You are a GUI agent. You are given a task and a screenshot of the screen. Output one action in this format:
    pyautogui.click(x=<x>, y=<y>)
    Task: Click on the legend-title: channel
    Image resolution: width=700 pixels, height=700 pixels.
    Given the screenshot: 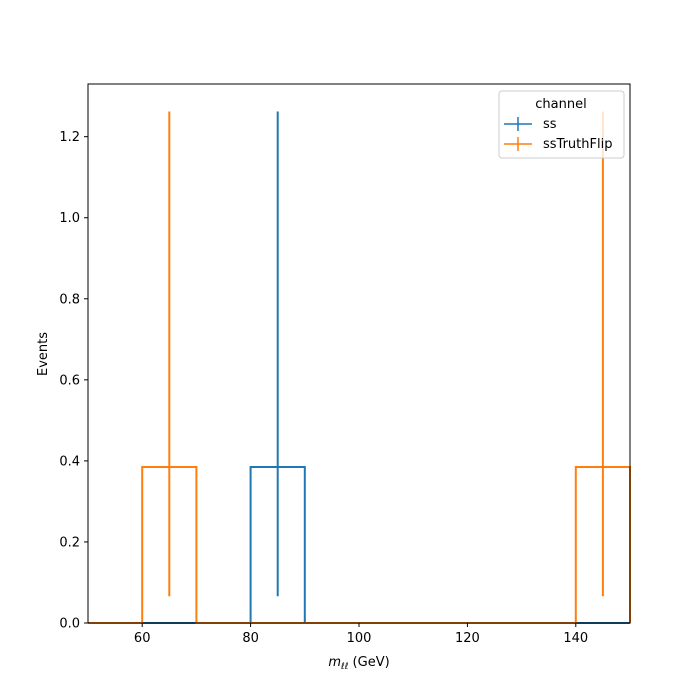 What is the action you would take?
    pyautogui.click(x=560, y=104)
    